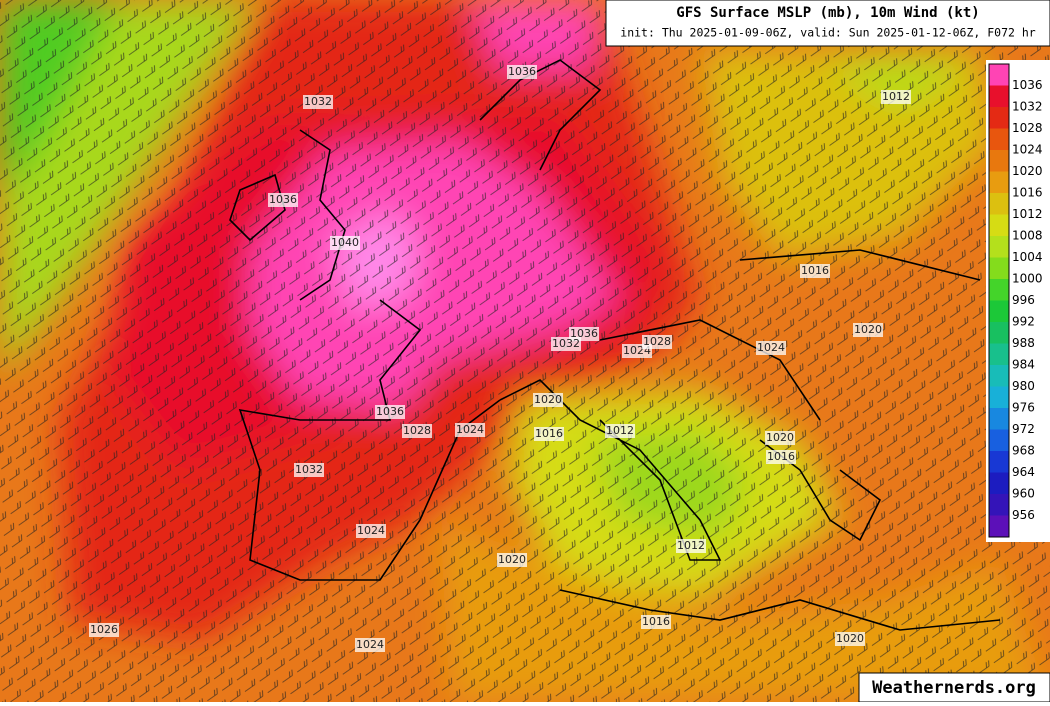 This screenshot has width=1050, height=706. What do you see at coordinates (1023, 322) in the screenshot?
I see `colorbar-label: 992` at bounding box center [1023, 322].